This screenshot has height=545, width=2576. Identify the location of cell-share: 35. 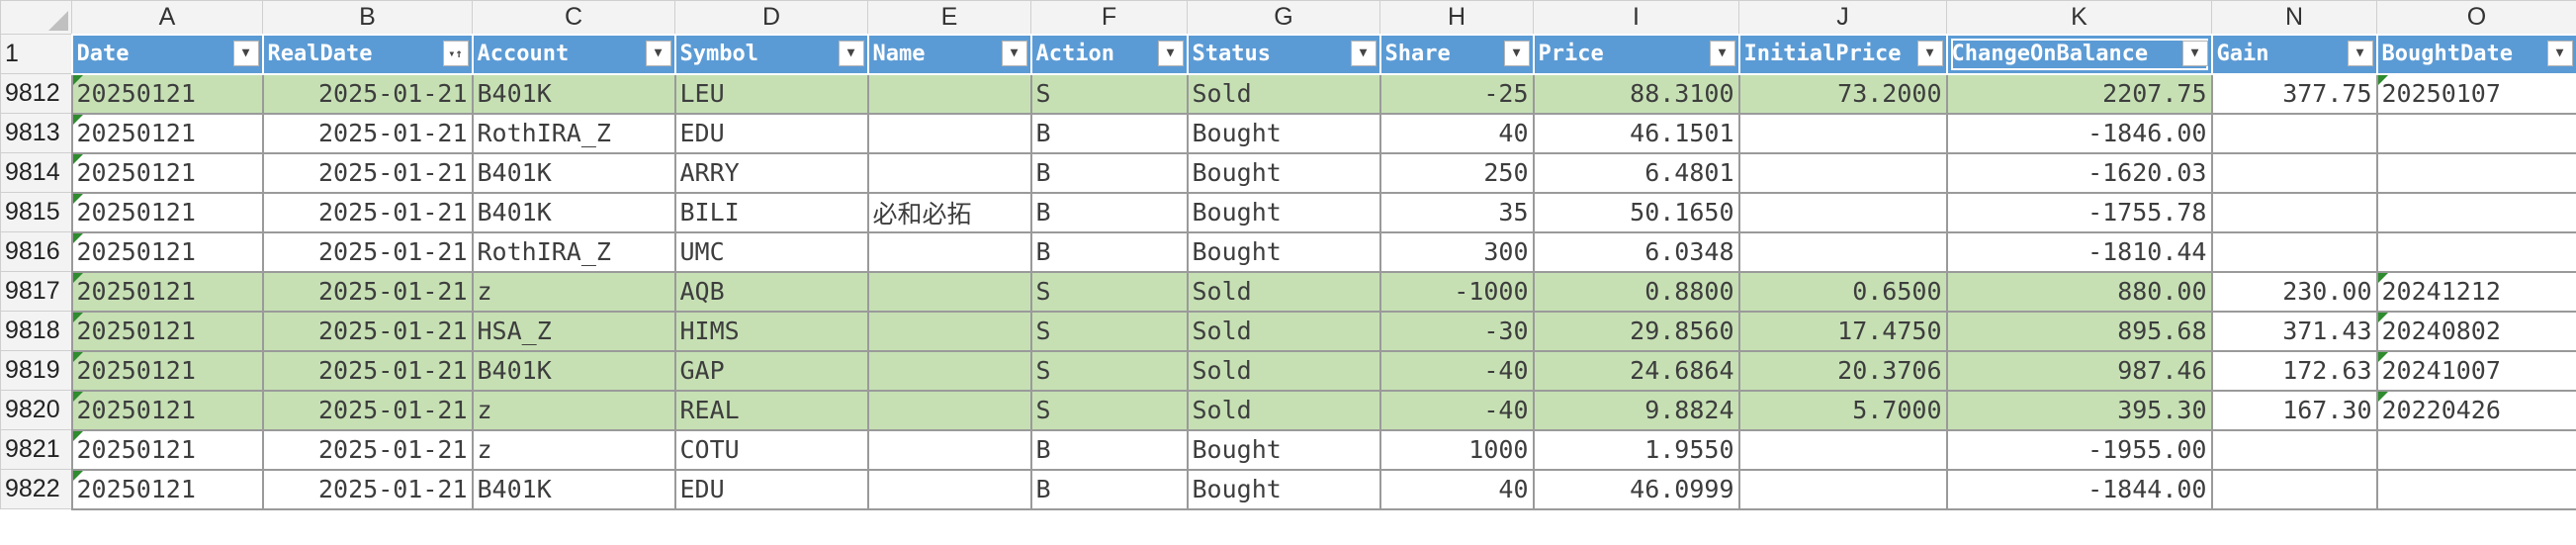
(1456, 212).